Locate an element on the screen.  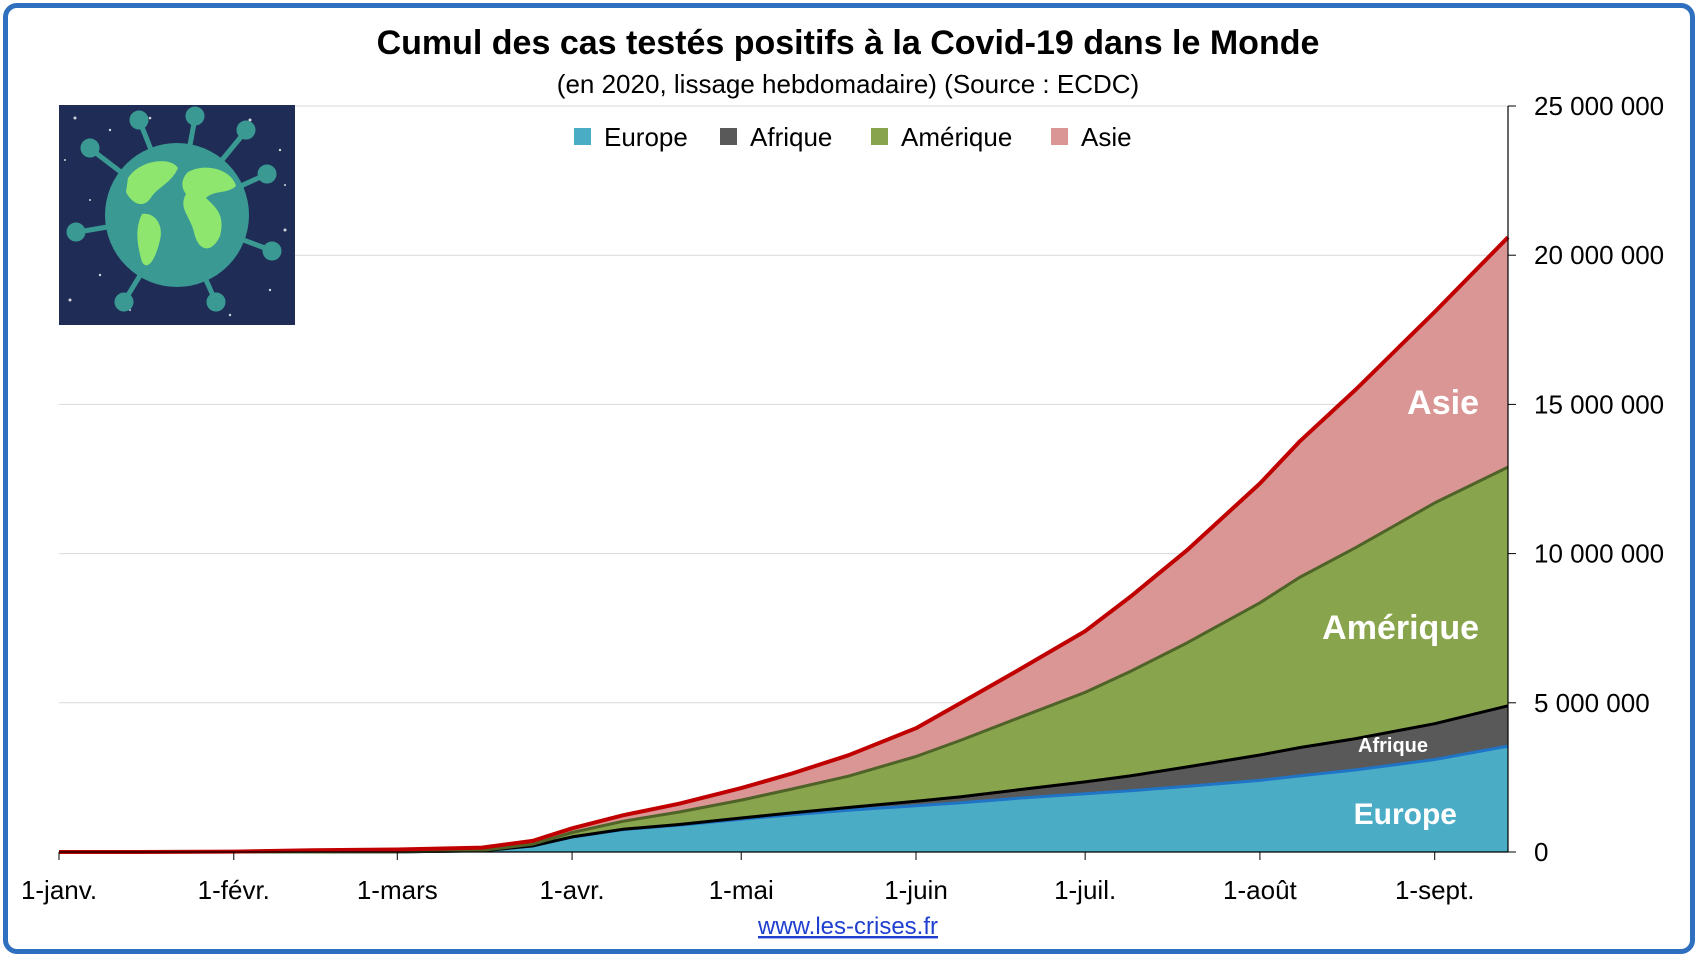
y-tick-label: 25 000 000 is located at coordinates (1599, 106).